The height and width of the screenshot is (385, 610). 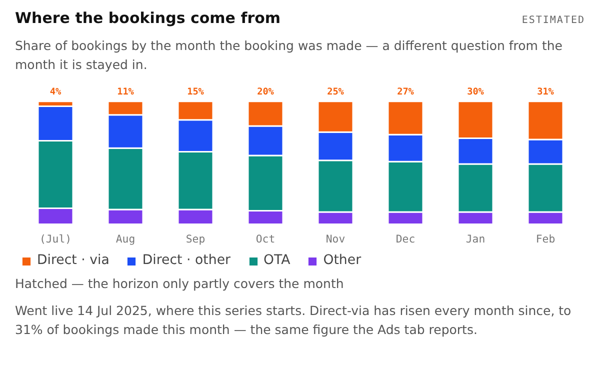 I want to click on text: ESTIMATED, so click(x=553, y=21).